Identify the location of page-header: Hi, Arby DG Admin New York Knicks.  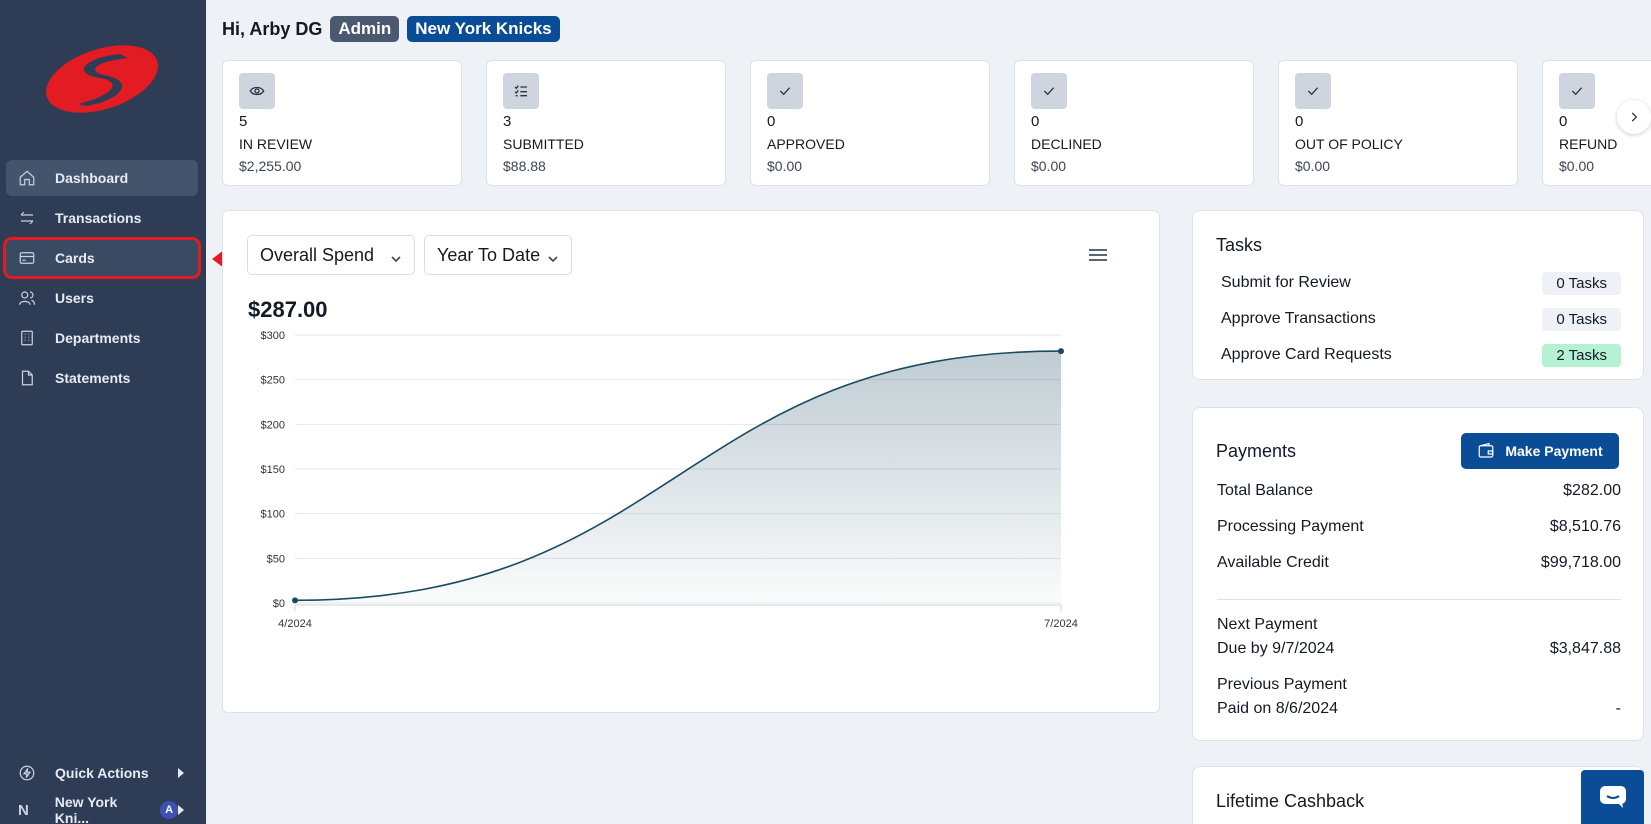
(391, 29).